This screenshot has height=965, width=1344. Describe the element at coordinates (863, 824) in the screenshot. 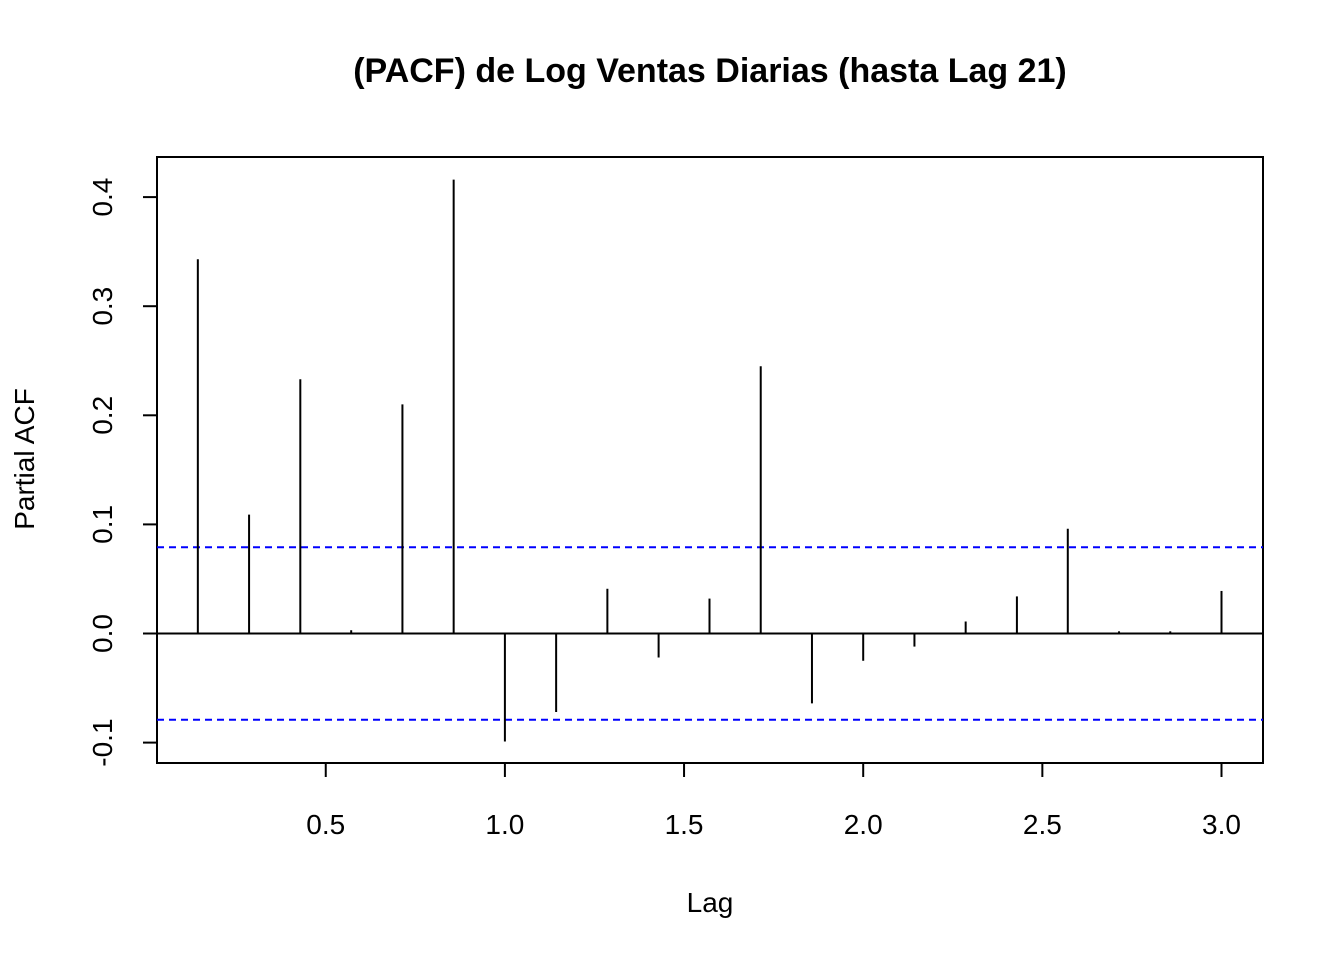

I see `x-tick-label: 2.0` at that location.